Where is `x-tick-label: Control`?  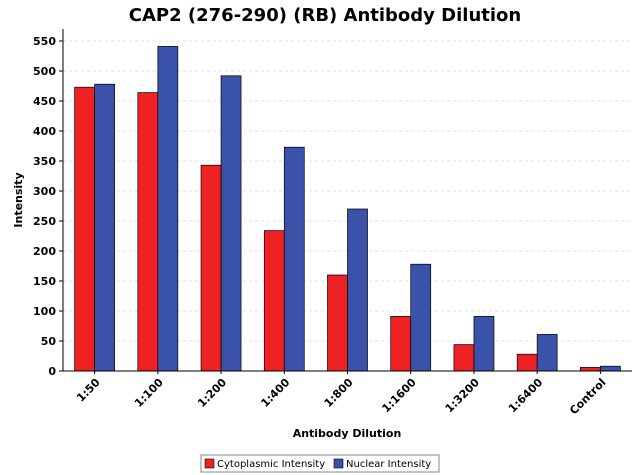 x-tick-label: Control is located at coordinates (587, 396).